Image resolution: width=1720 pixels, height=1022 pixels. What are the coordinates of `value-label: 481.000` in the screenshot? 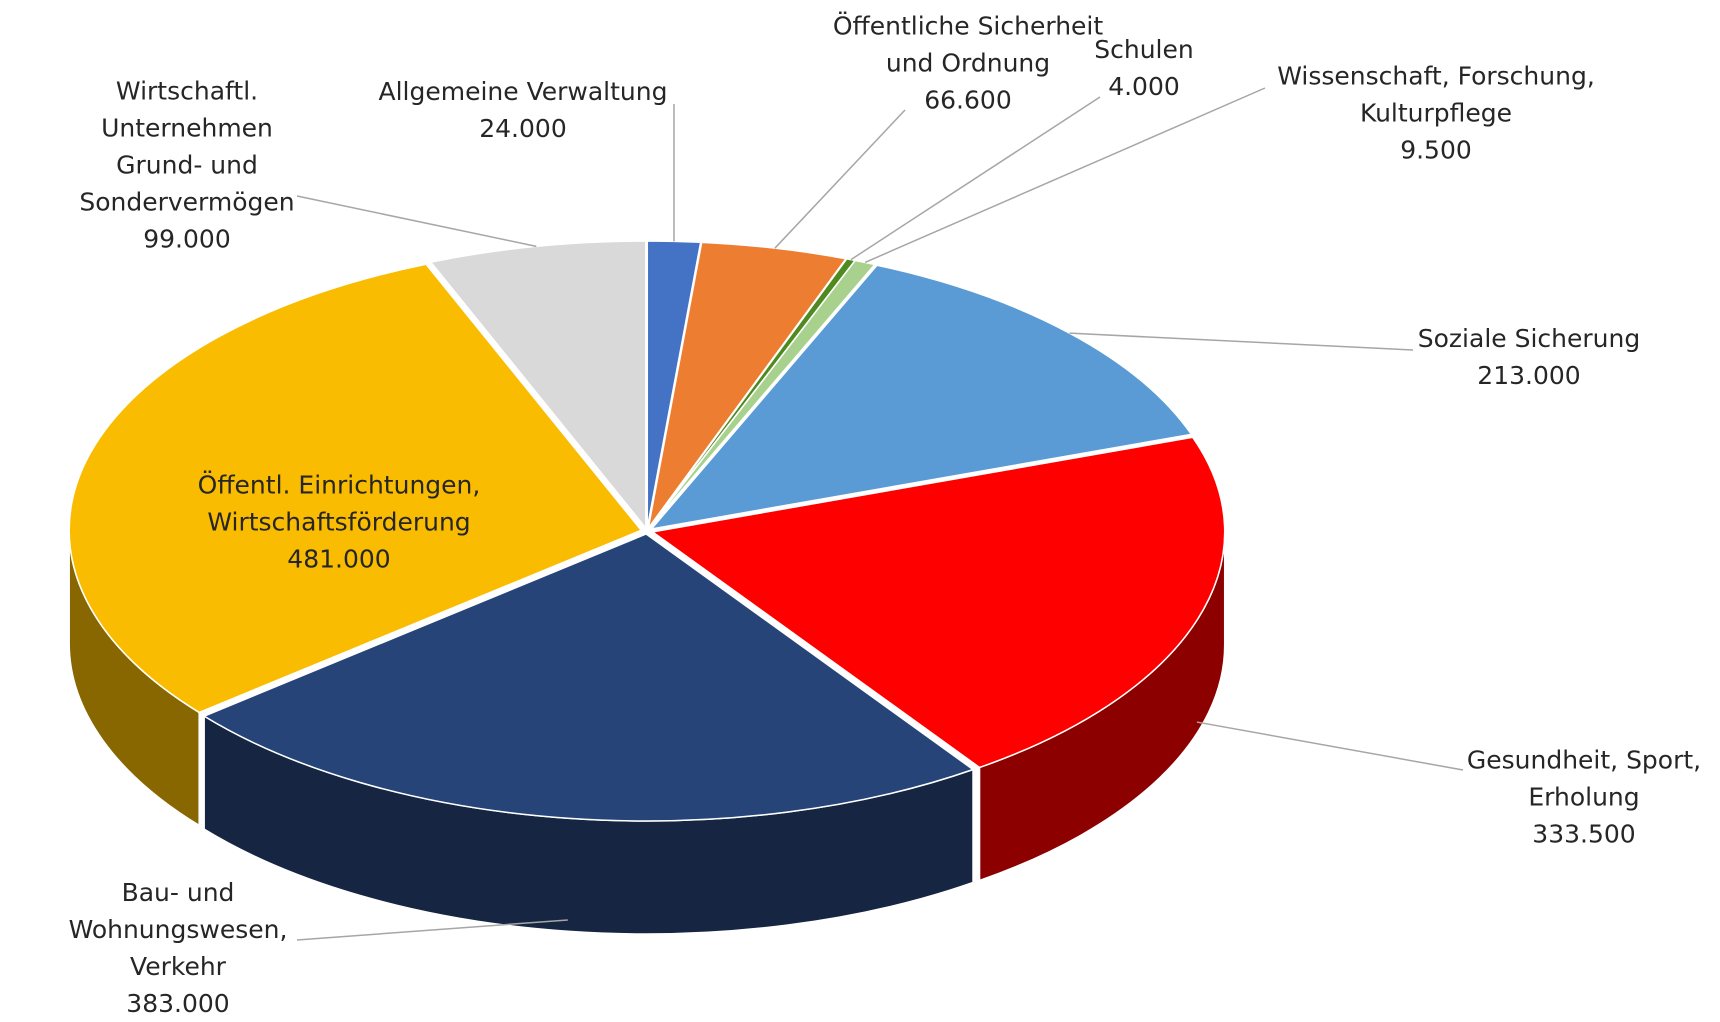 It's located at (339, 559).